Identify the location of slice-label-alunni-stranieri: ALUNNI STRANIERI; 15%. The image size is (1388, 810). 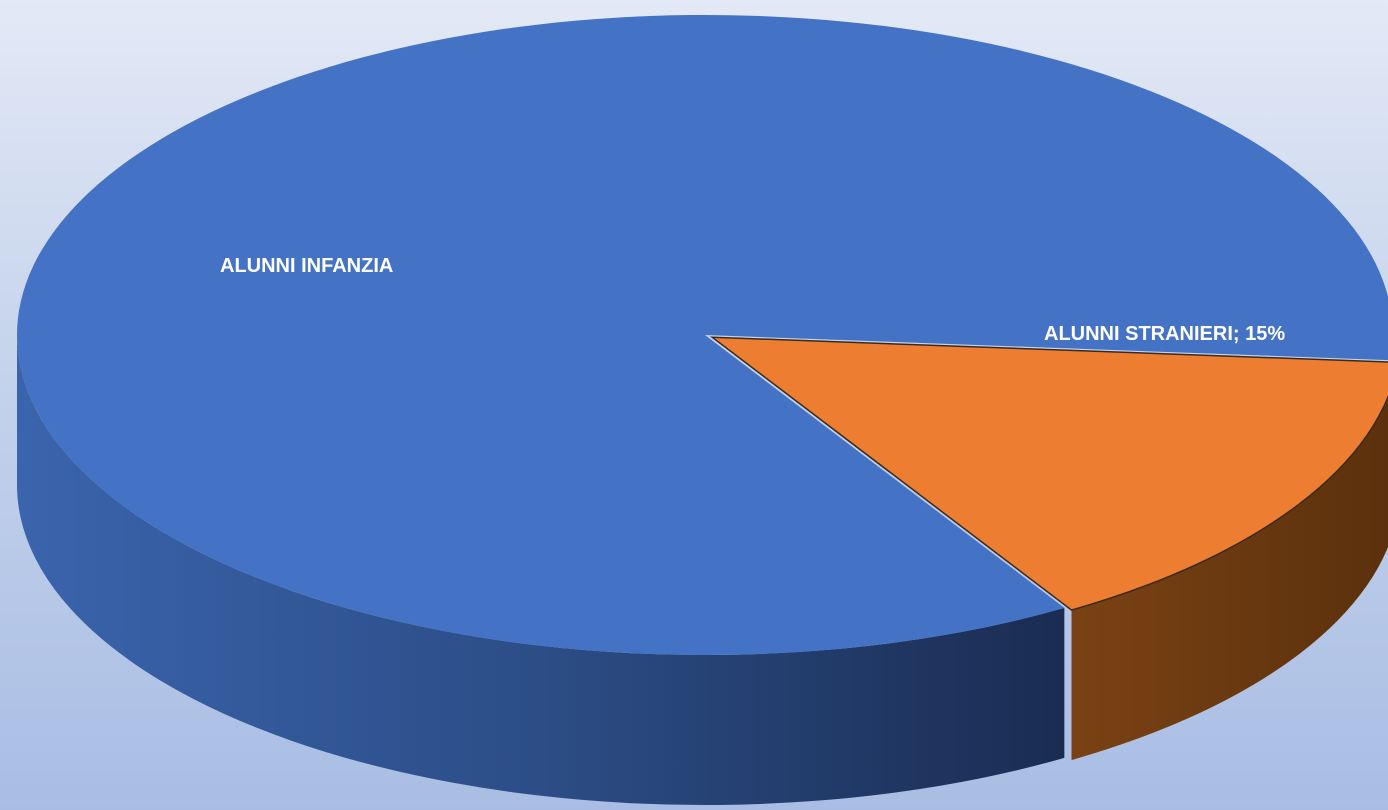
(1164, 334).